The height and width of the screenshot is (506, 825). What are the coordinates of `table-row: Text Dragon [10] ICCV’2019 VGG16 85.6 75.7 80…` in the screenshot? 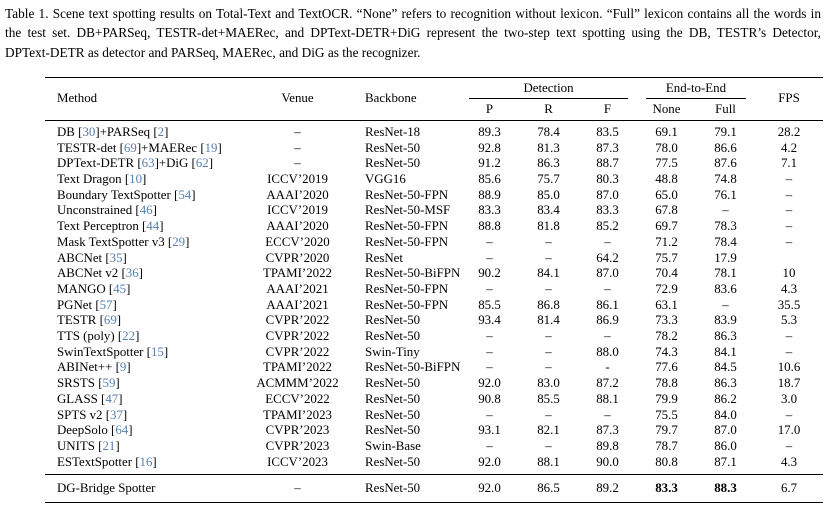 It's located at (434, 180).